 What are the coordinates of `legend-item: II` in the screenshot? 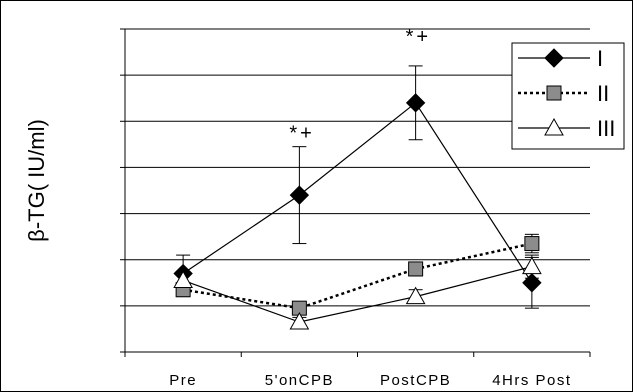 It's located at (563, 93).